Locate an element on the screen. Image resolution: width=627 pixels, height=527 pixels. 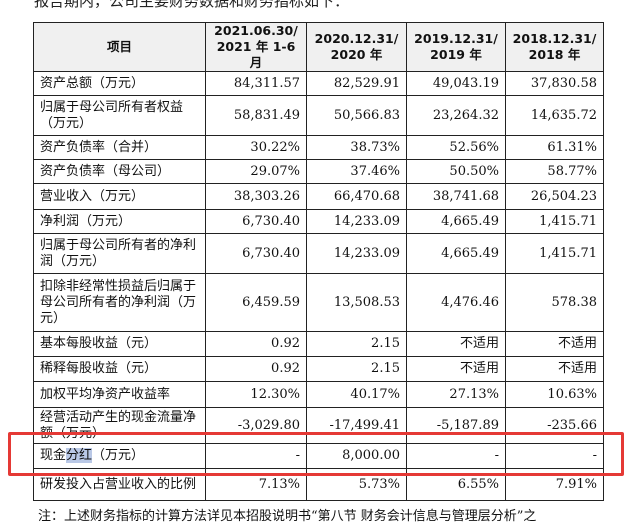
selected-text: 分红 is located at coordinates (79, 455).